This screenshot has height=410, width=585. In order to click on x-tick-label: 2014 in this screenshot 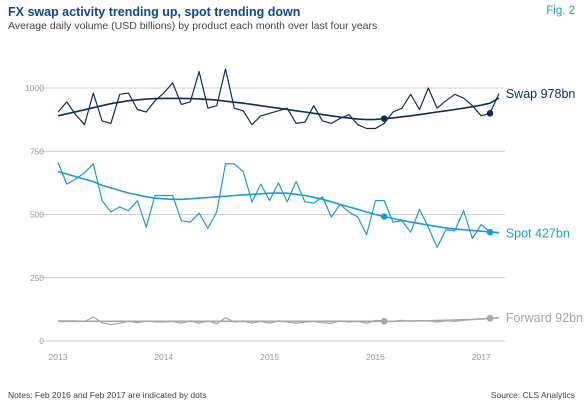, I will do `click(163, 357)`.